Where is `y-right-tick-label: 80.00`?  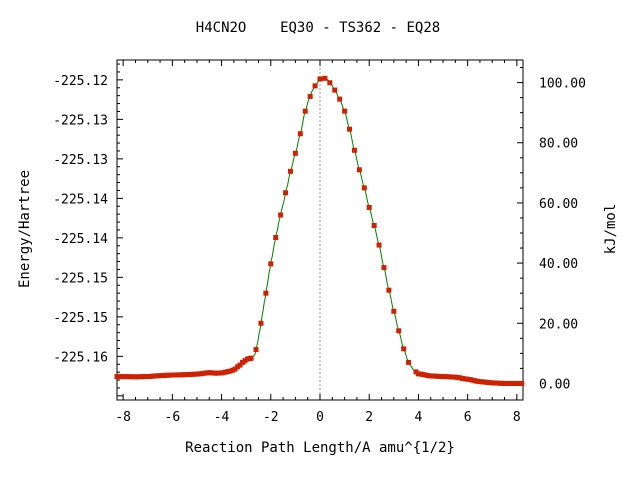 y-right-tick-label: 80.00 is located at coordinates (558, 144).